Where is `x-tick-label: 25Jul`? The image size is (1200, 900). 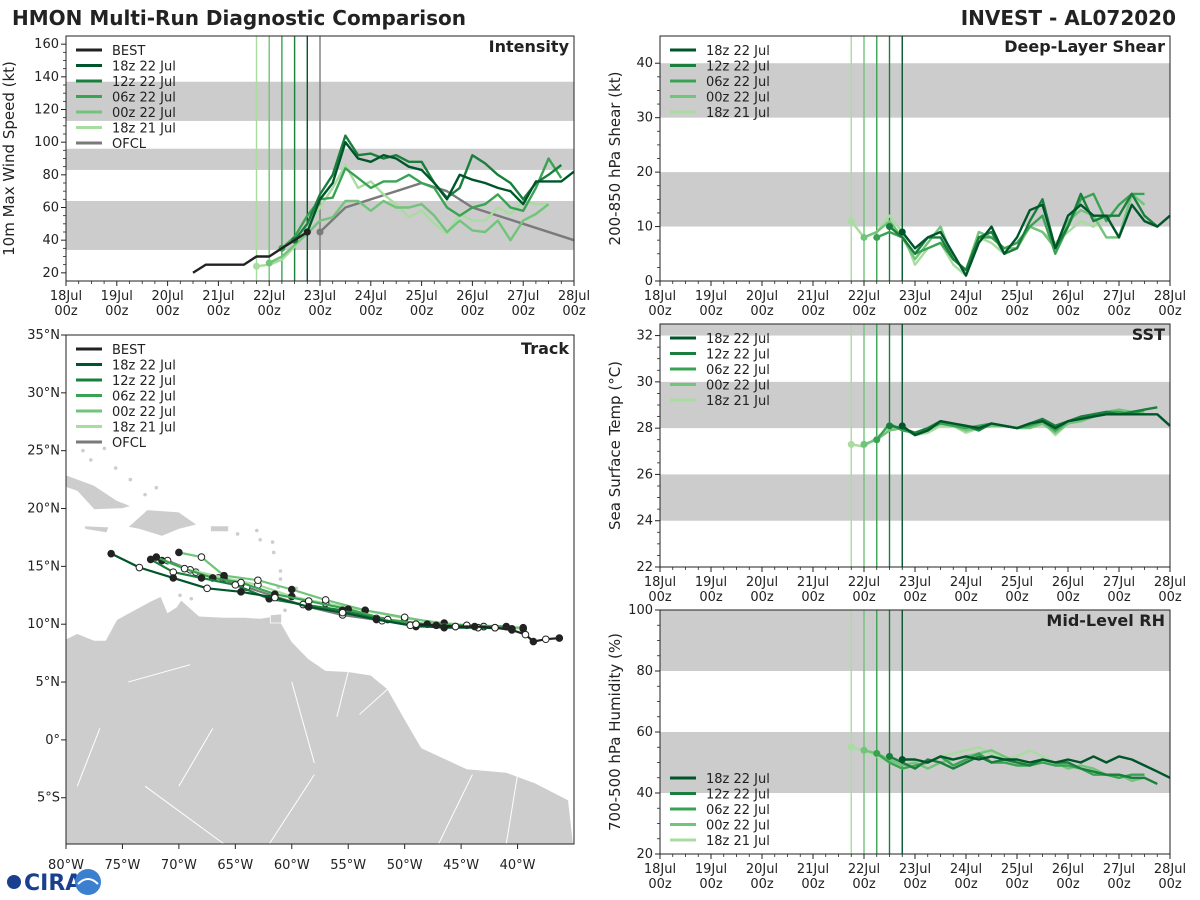 x-tick-label: 25Jul is located at coordinates (1017, 582).